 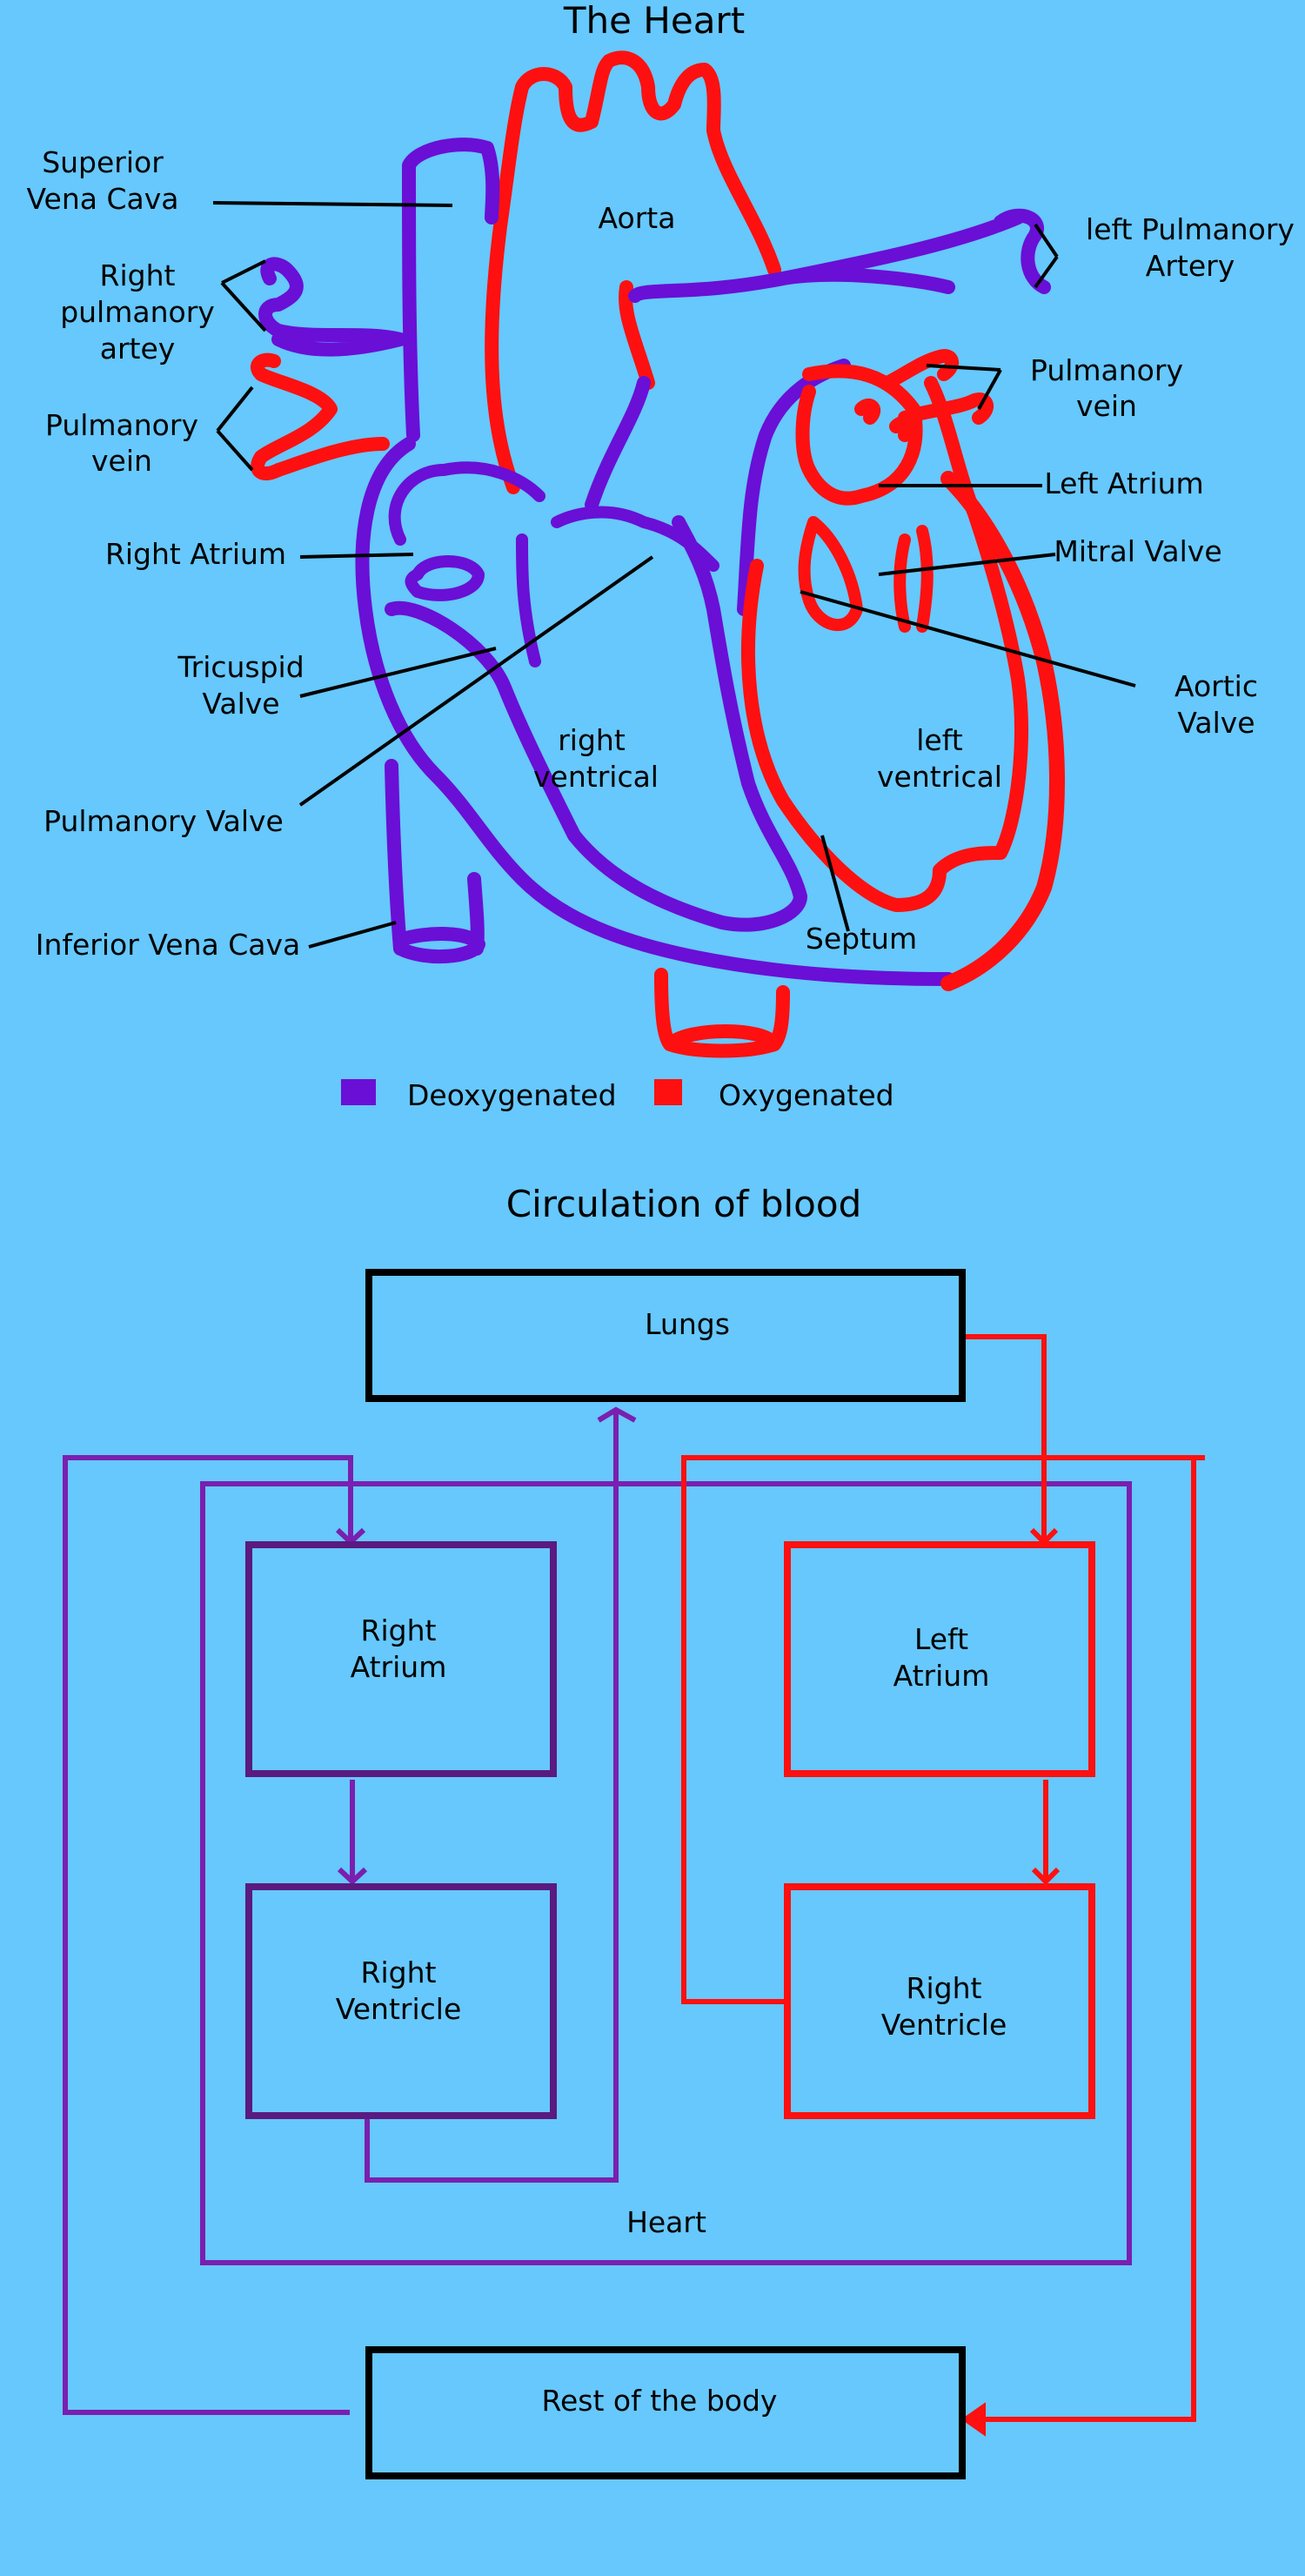 I want to click on label-superior-vena-cava-1: Superior, so click(x=103, y=162).